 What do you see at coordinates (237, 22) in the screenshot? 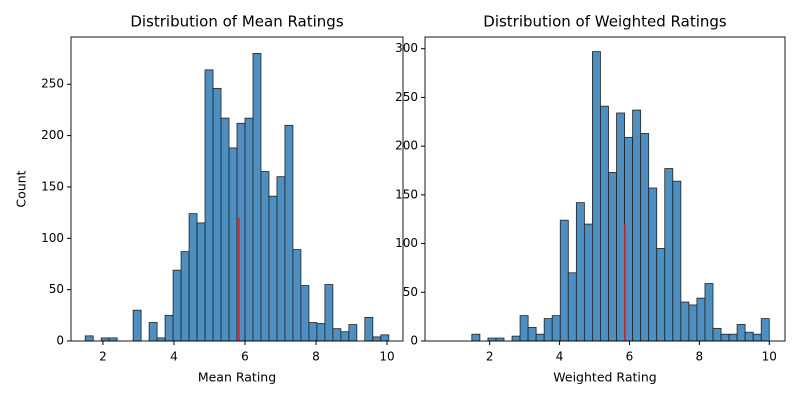
I see `chart-title: Distribution of Mean Ratings` at bounding box center [237, 22].